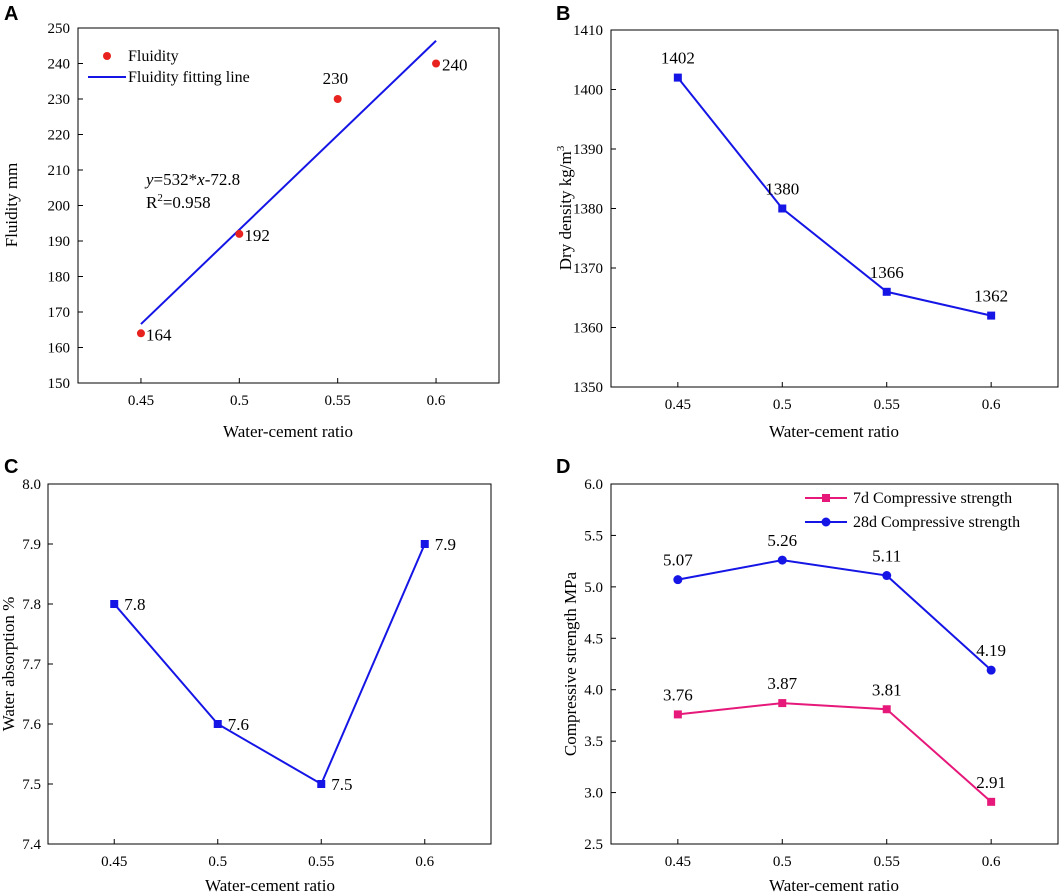 Image resolution: width=1059 pixels, height=895 pixels. I want to click on y-tick-label: 1380, so click(588, 210).